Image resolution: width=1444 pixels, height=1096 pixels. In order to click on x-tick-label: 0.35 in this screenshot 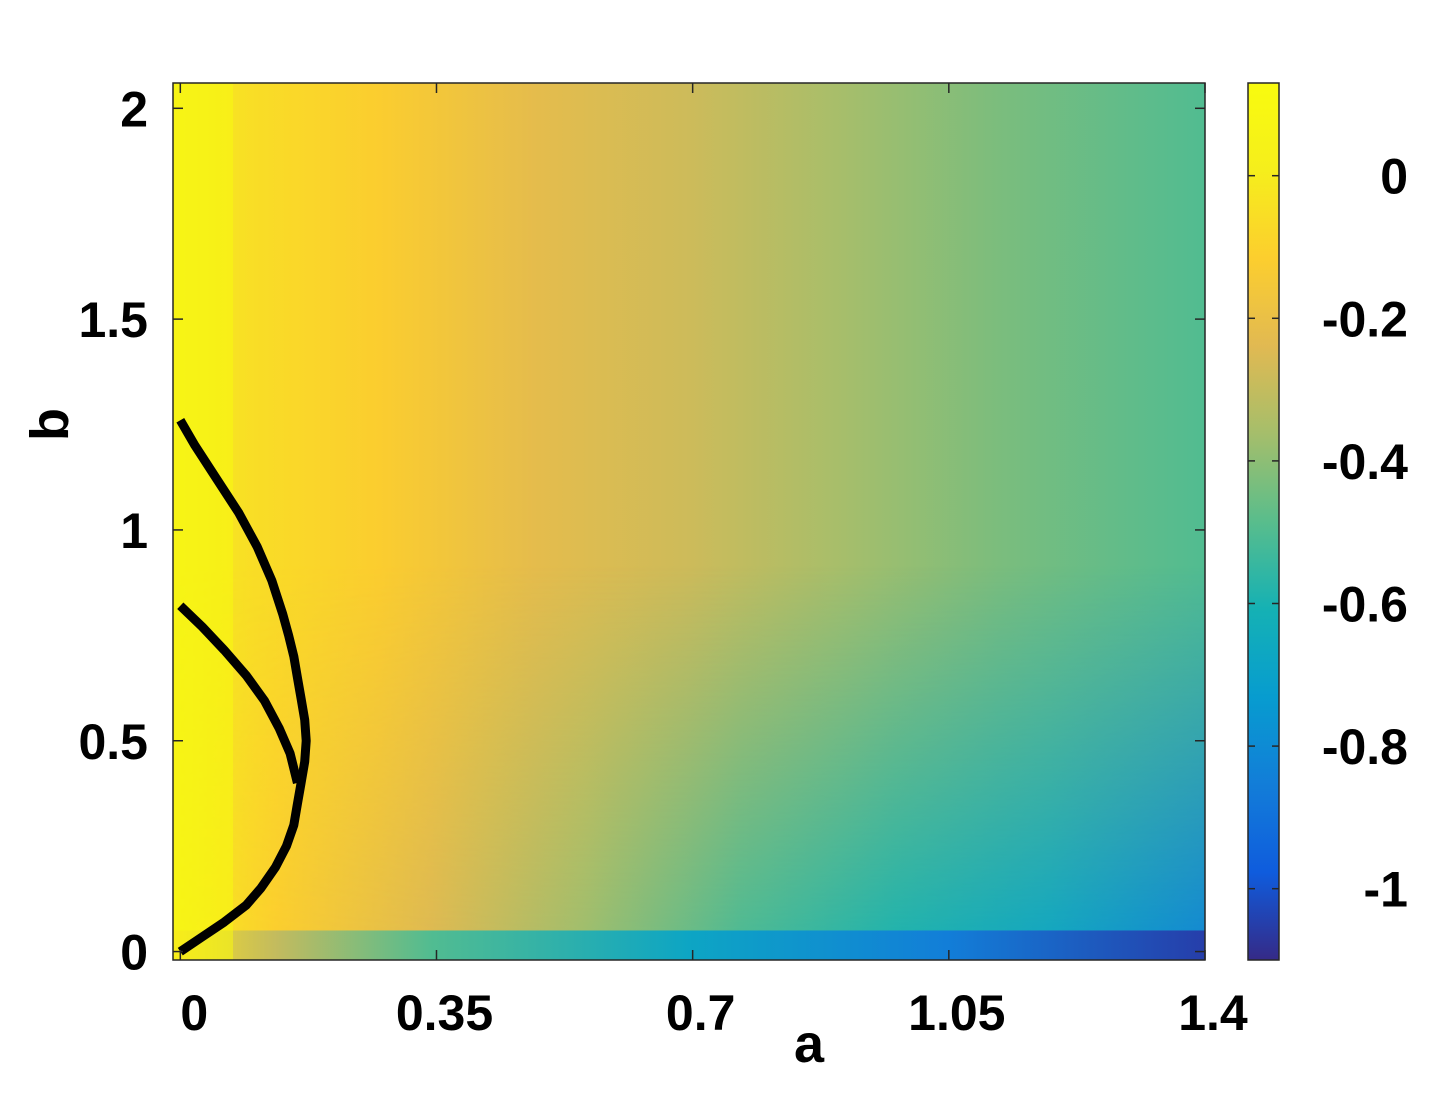, I will do `click(444, 1013)`.